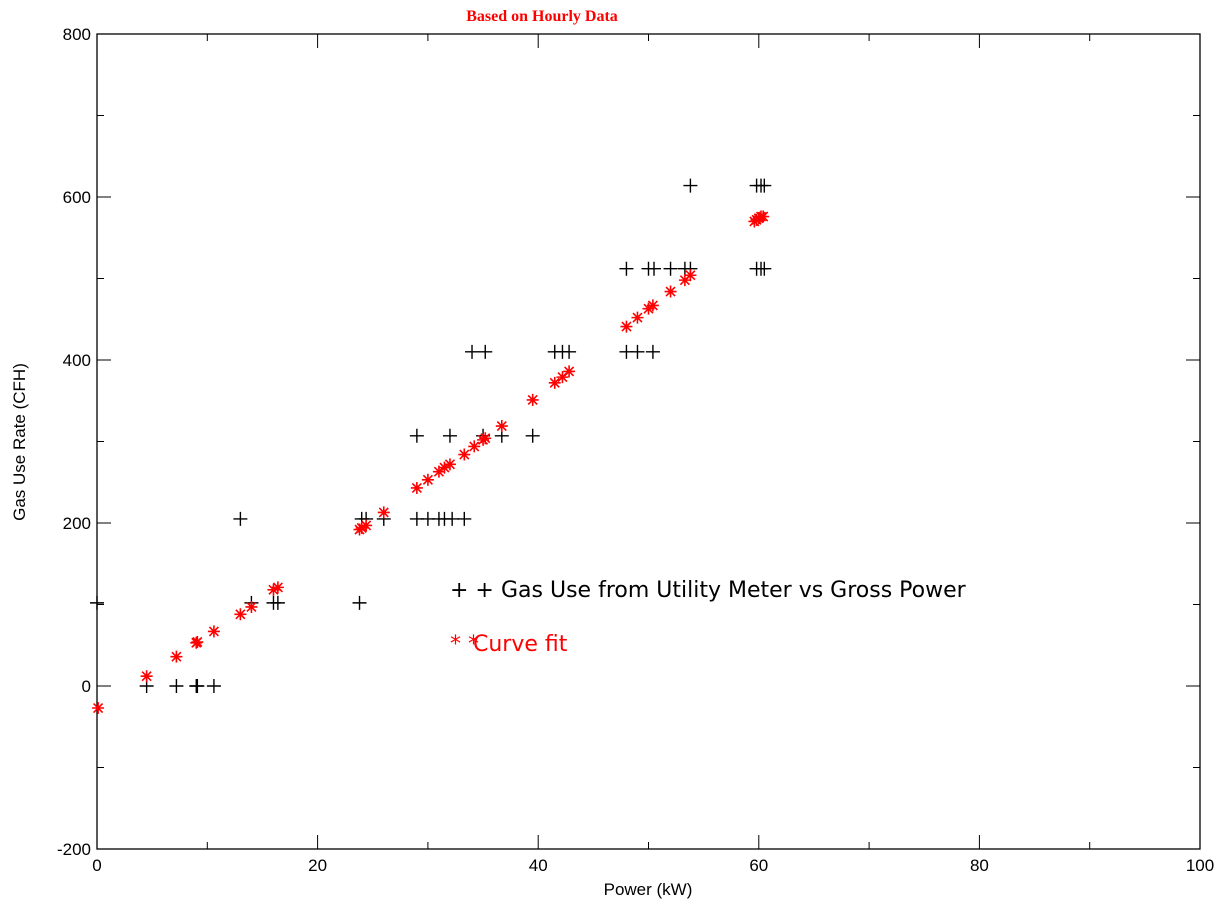 The width and height of the screenshot is (1227, 904). Describe the element at coordinates (648, 889) in the screenshot. I see `x-axis-title: Power (kW)` at that location.